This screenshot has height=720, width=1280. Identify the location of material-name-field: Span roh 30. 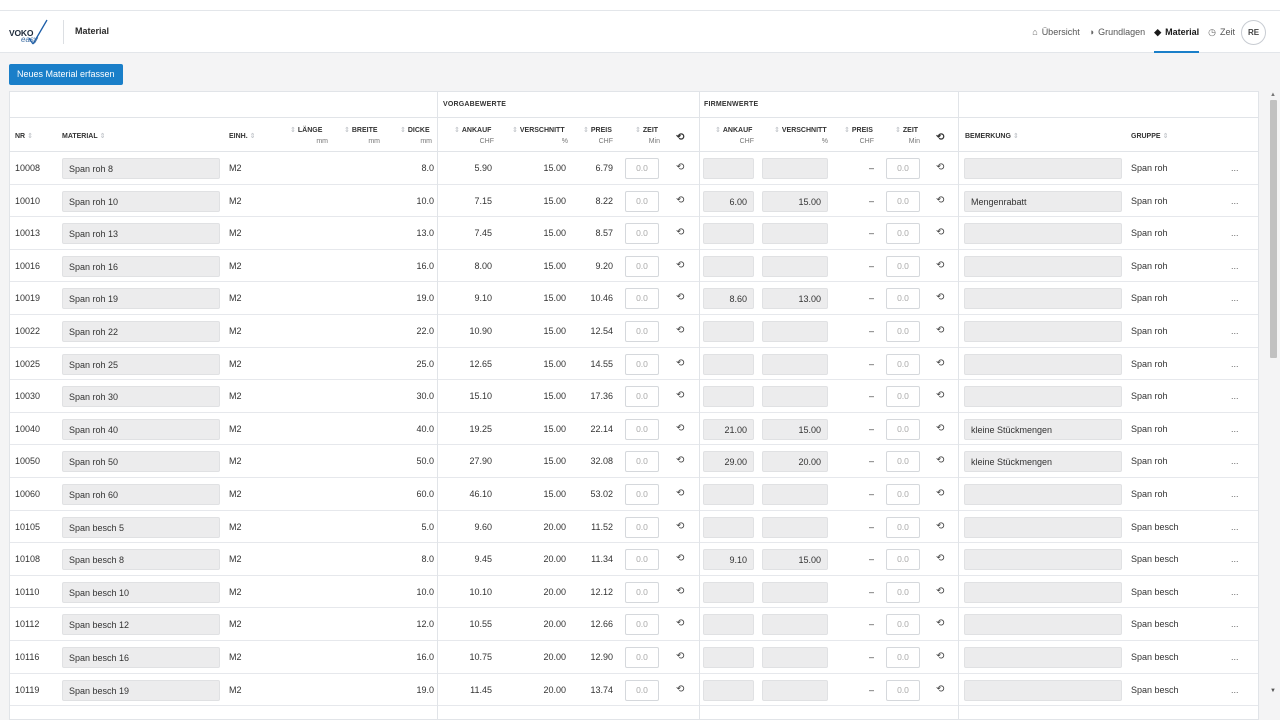
(141, 397).